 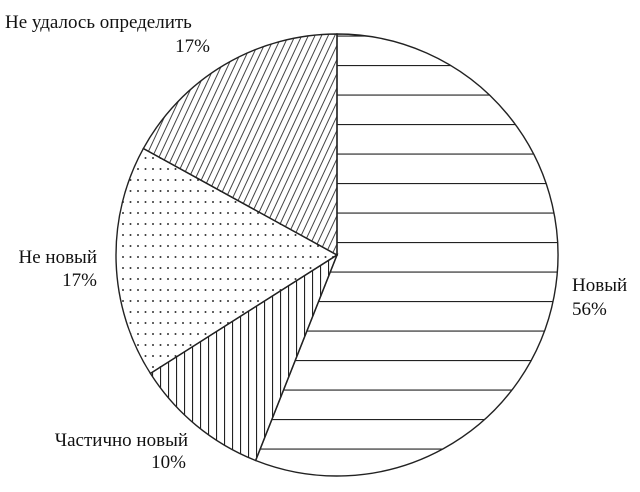 What do you see at coordinates (121, 440) in the screenshot?
I see `label-partial-name: Частично новый` at bounding box center [121, 440].